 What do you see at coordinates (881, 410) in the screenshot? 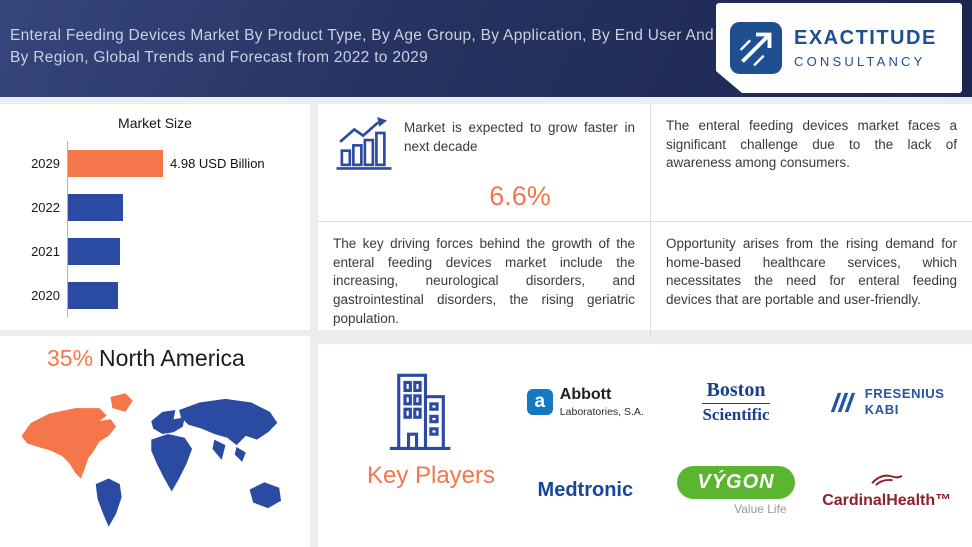
I see `fresenius-line2: KABI` at bounding box center [881, 410].